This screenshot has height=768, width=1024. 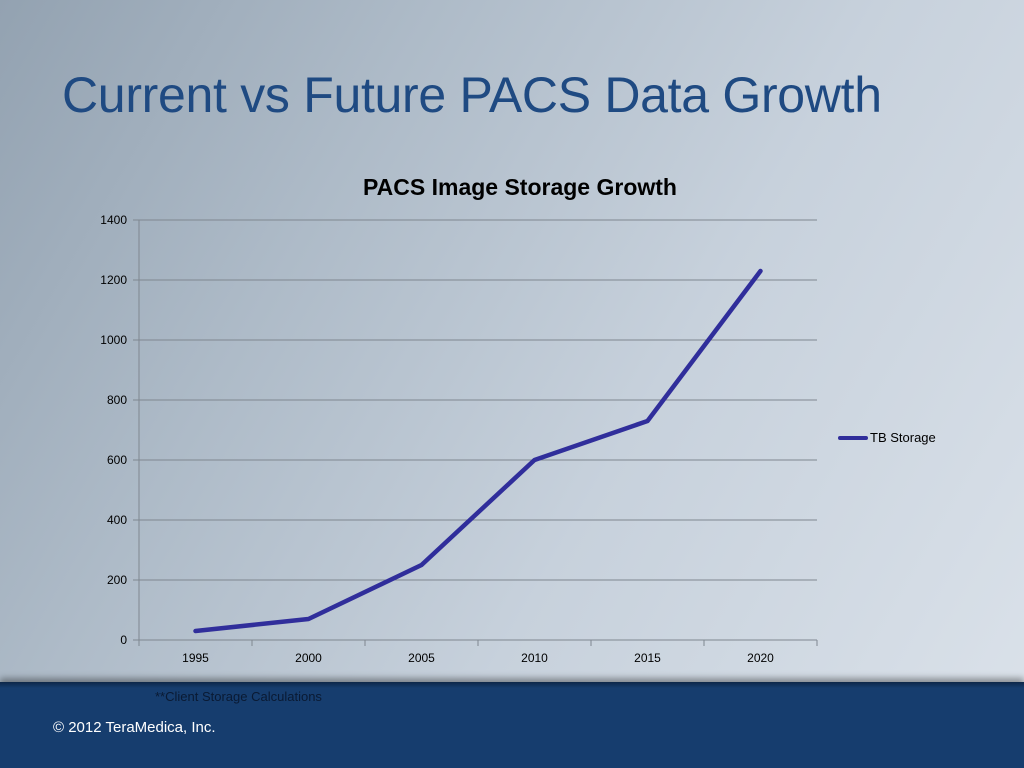 What do you see at coordinates (853, 437) in the screenshot?
I see `legend-line-swatch` at bounding box center [853, 437].